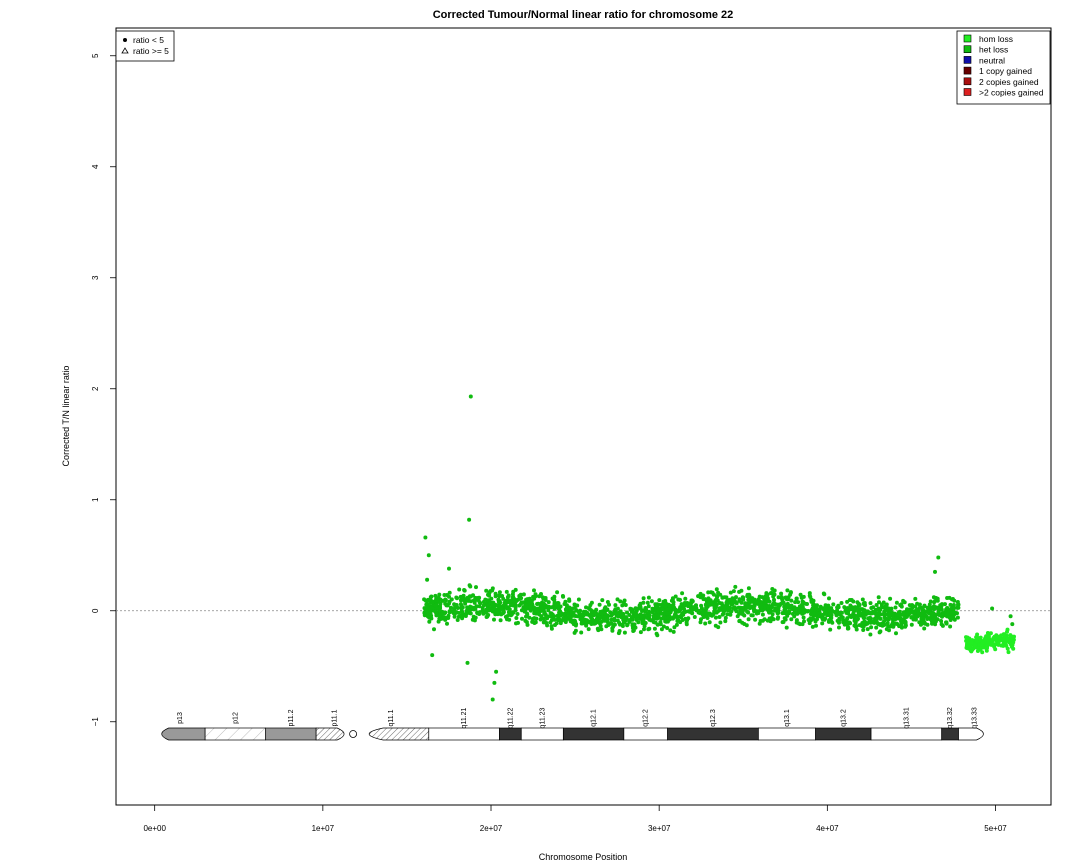 The height and width of the screenshot is (864, 1080). Describe the element at coordinates (827, 828) in the screenshot. I see `x-tick-label: 4e+07` at that location.